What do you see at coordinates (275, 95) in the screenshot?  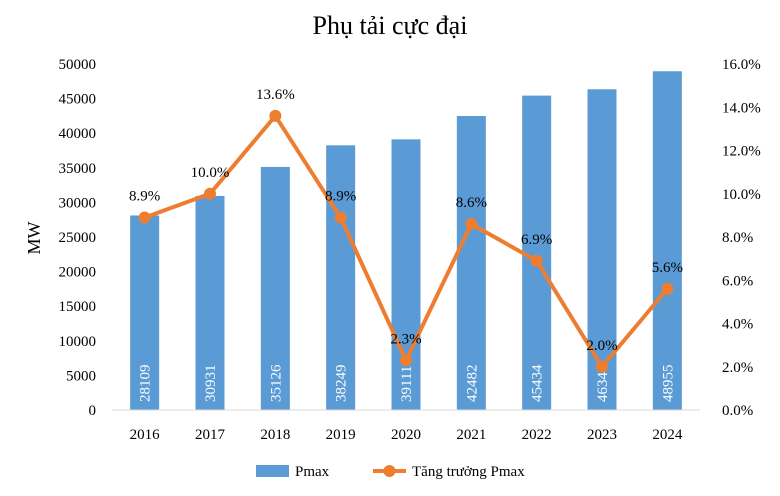 I see `growth-value-label: 13.6%` at bounding box center [275, 95].